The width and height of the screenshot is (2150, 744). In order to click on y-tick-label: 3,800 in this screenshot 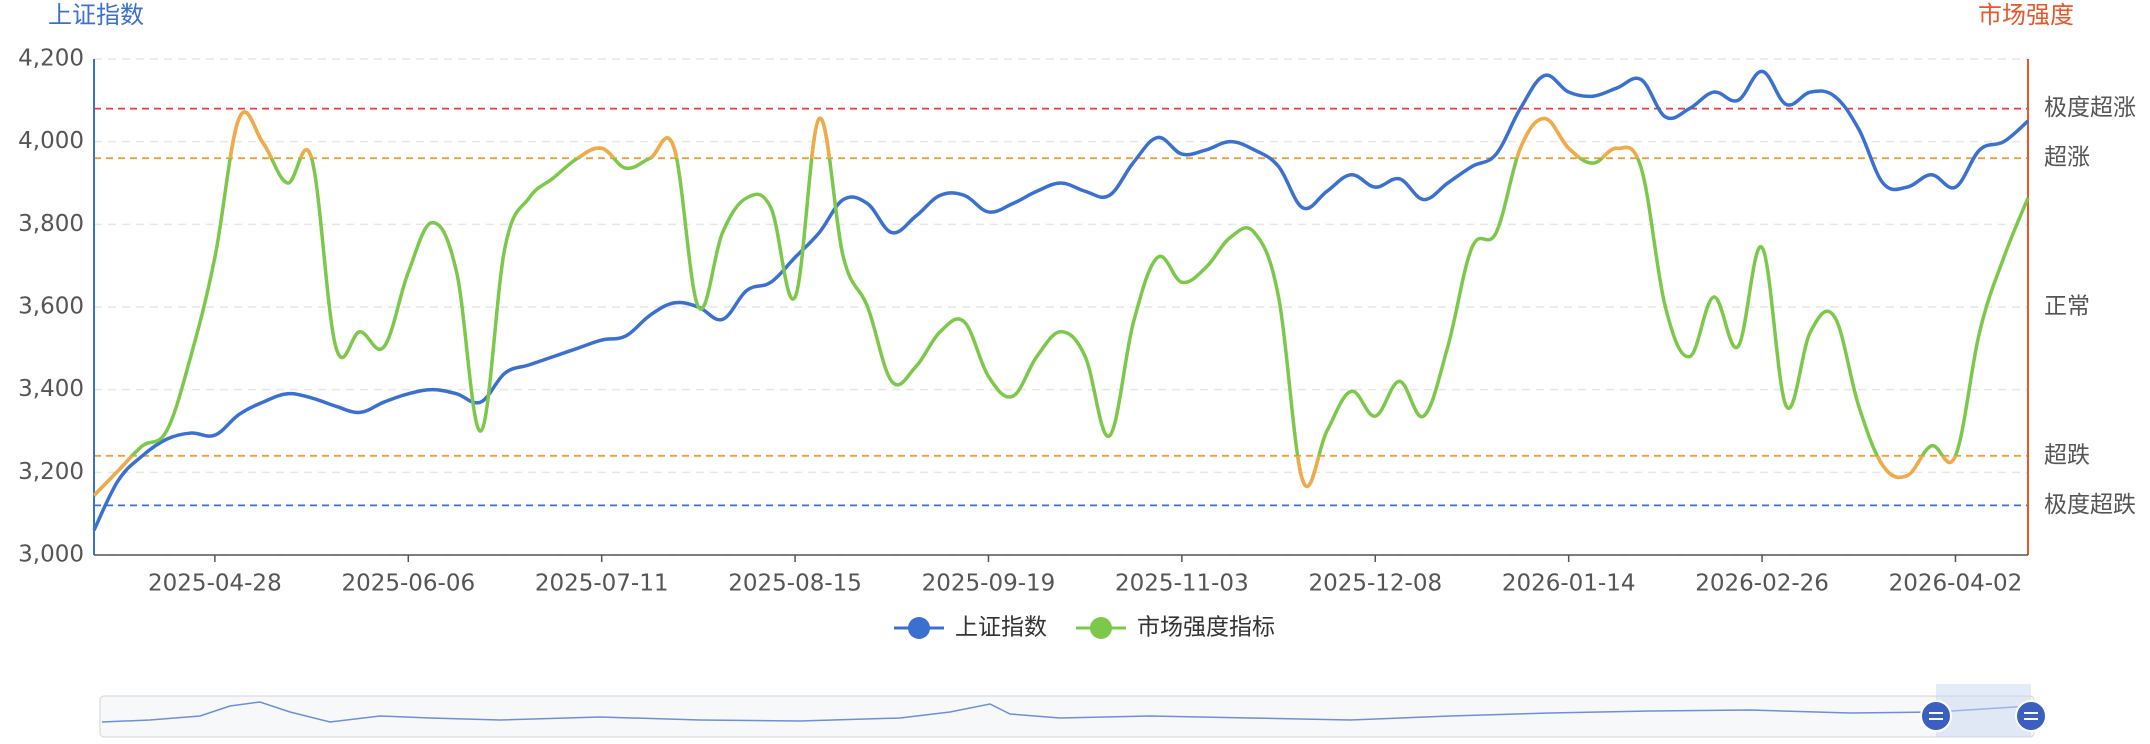, I will do `click(51, 224)`.